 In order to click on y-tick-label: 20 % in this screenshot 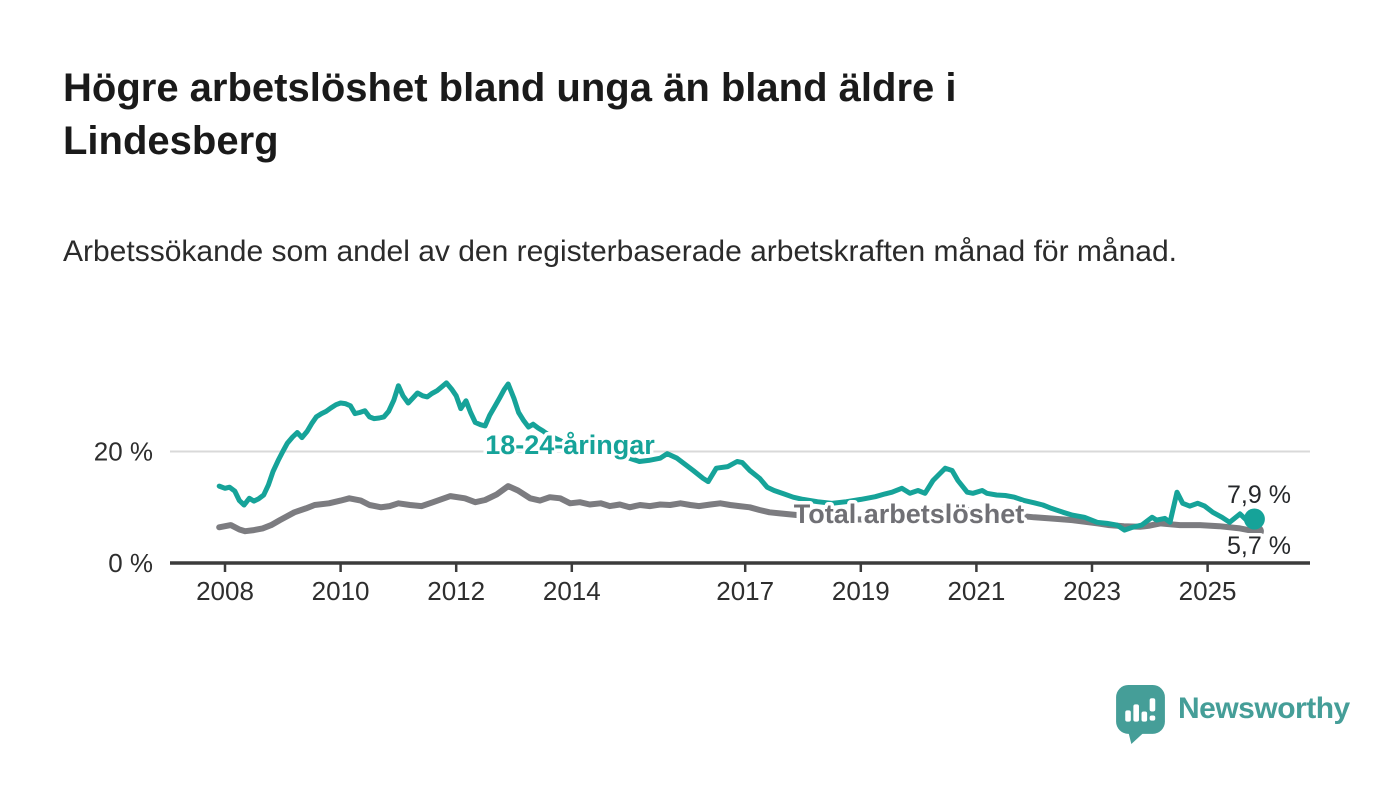, I will do `click(123, 452)`.